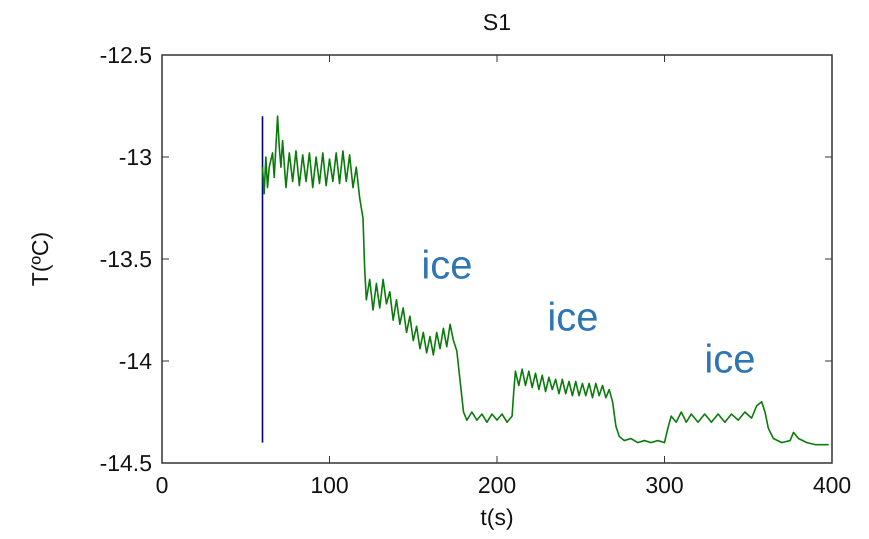 The height and width of the screenshot is (539, 869). What do you see at coordinates (329, 485) in the screenshot?
I see `x-tick-label: 100` at bounding box center [329, 485].